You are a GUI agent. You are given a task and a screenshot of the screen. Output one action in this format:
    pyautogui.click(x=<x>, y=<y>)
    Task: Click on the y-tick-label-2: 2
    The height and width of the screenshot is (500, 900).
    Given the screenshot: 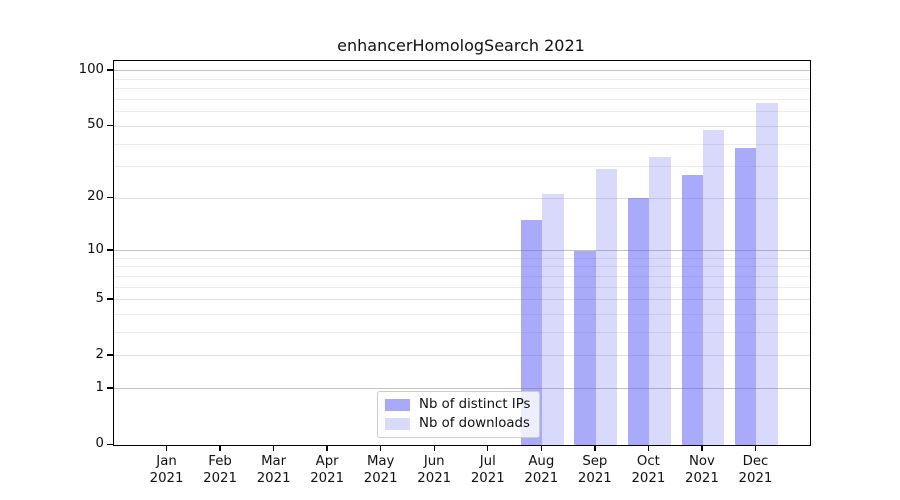 What is the action you would take?
    pyautogui.click(x=99, y=354)
    